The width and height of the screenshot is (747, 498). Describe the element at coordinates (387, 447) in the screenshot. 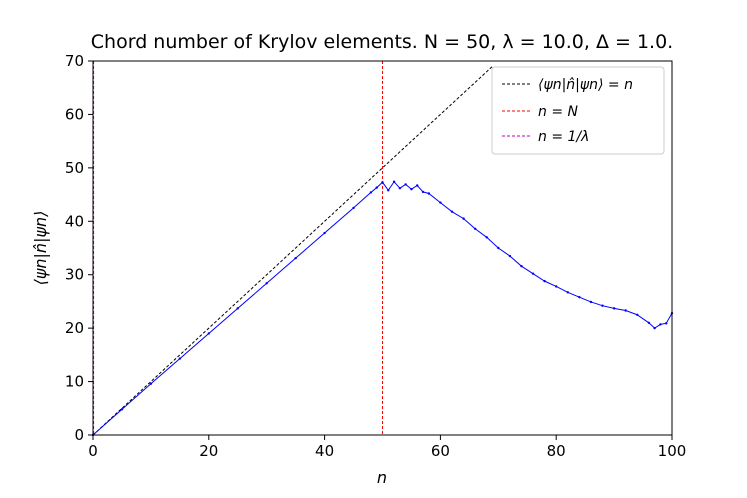

I see `x-axis: 0 20 40 60 80 100` at that location.